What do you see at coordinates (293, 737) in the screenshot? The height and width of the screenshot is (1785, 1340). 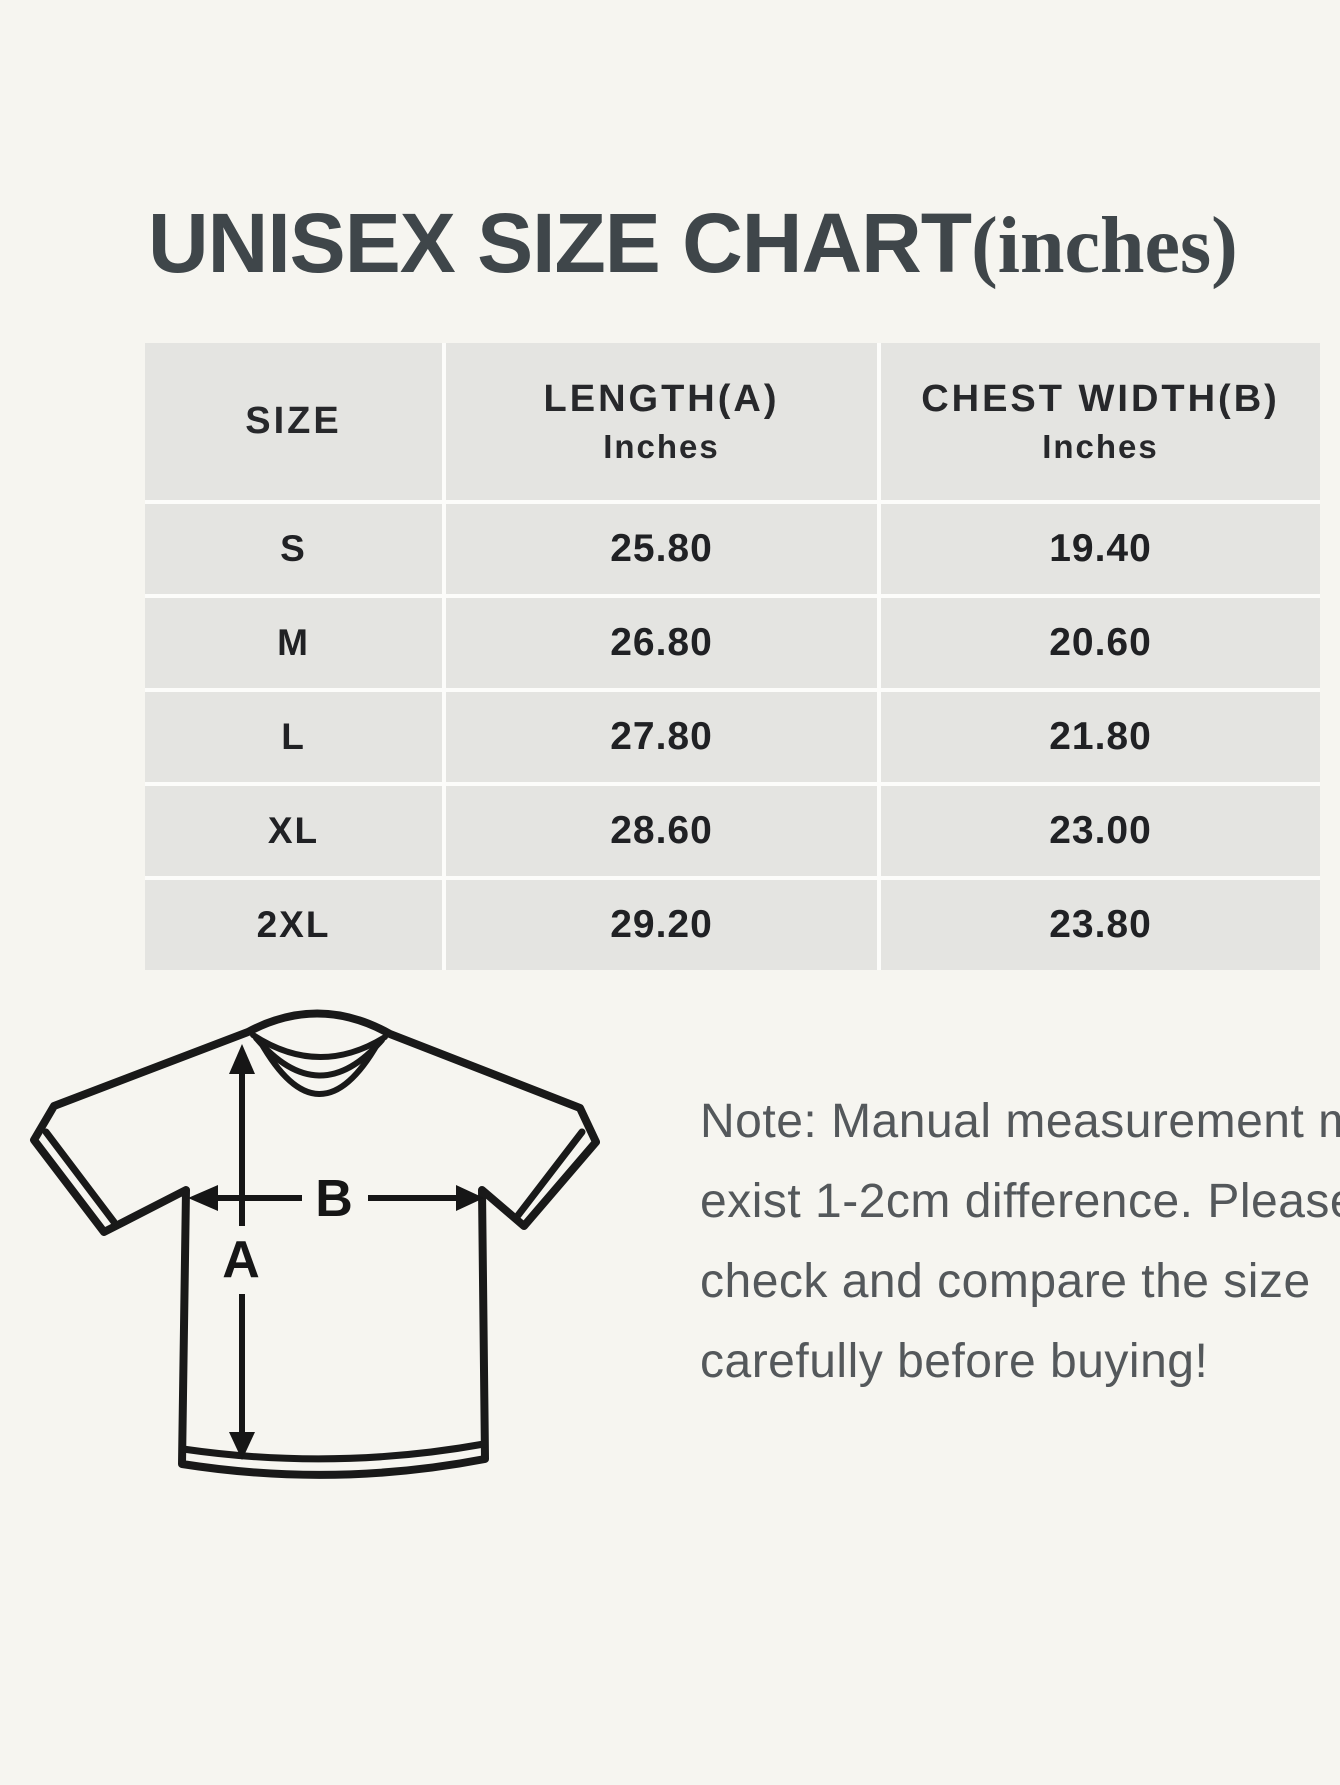 I see `size-label: L` at bounding box center [293, 737].